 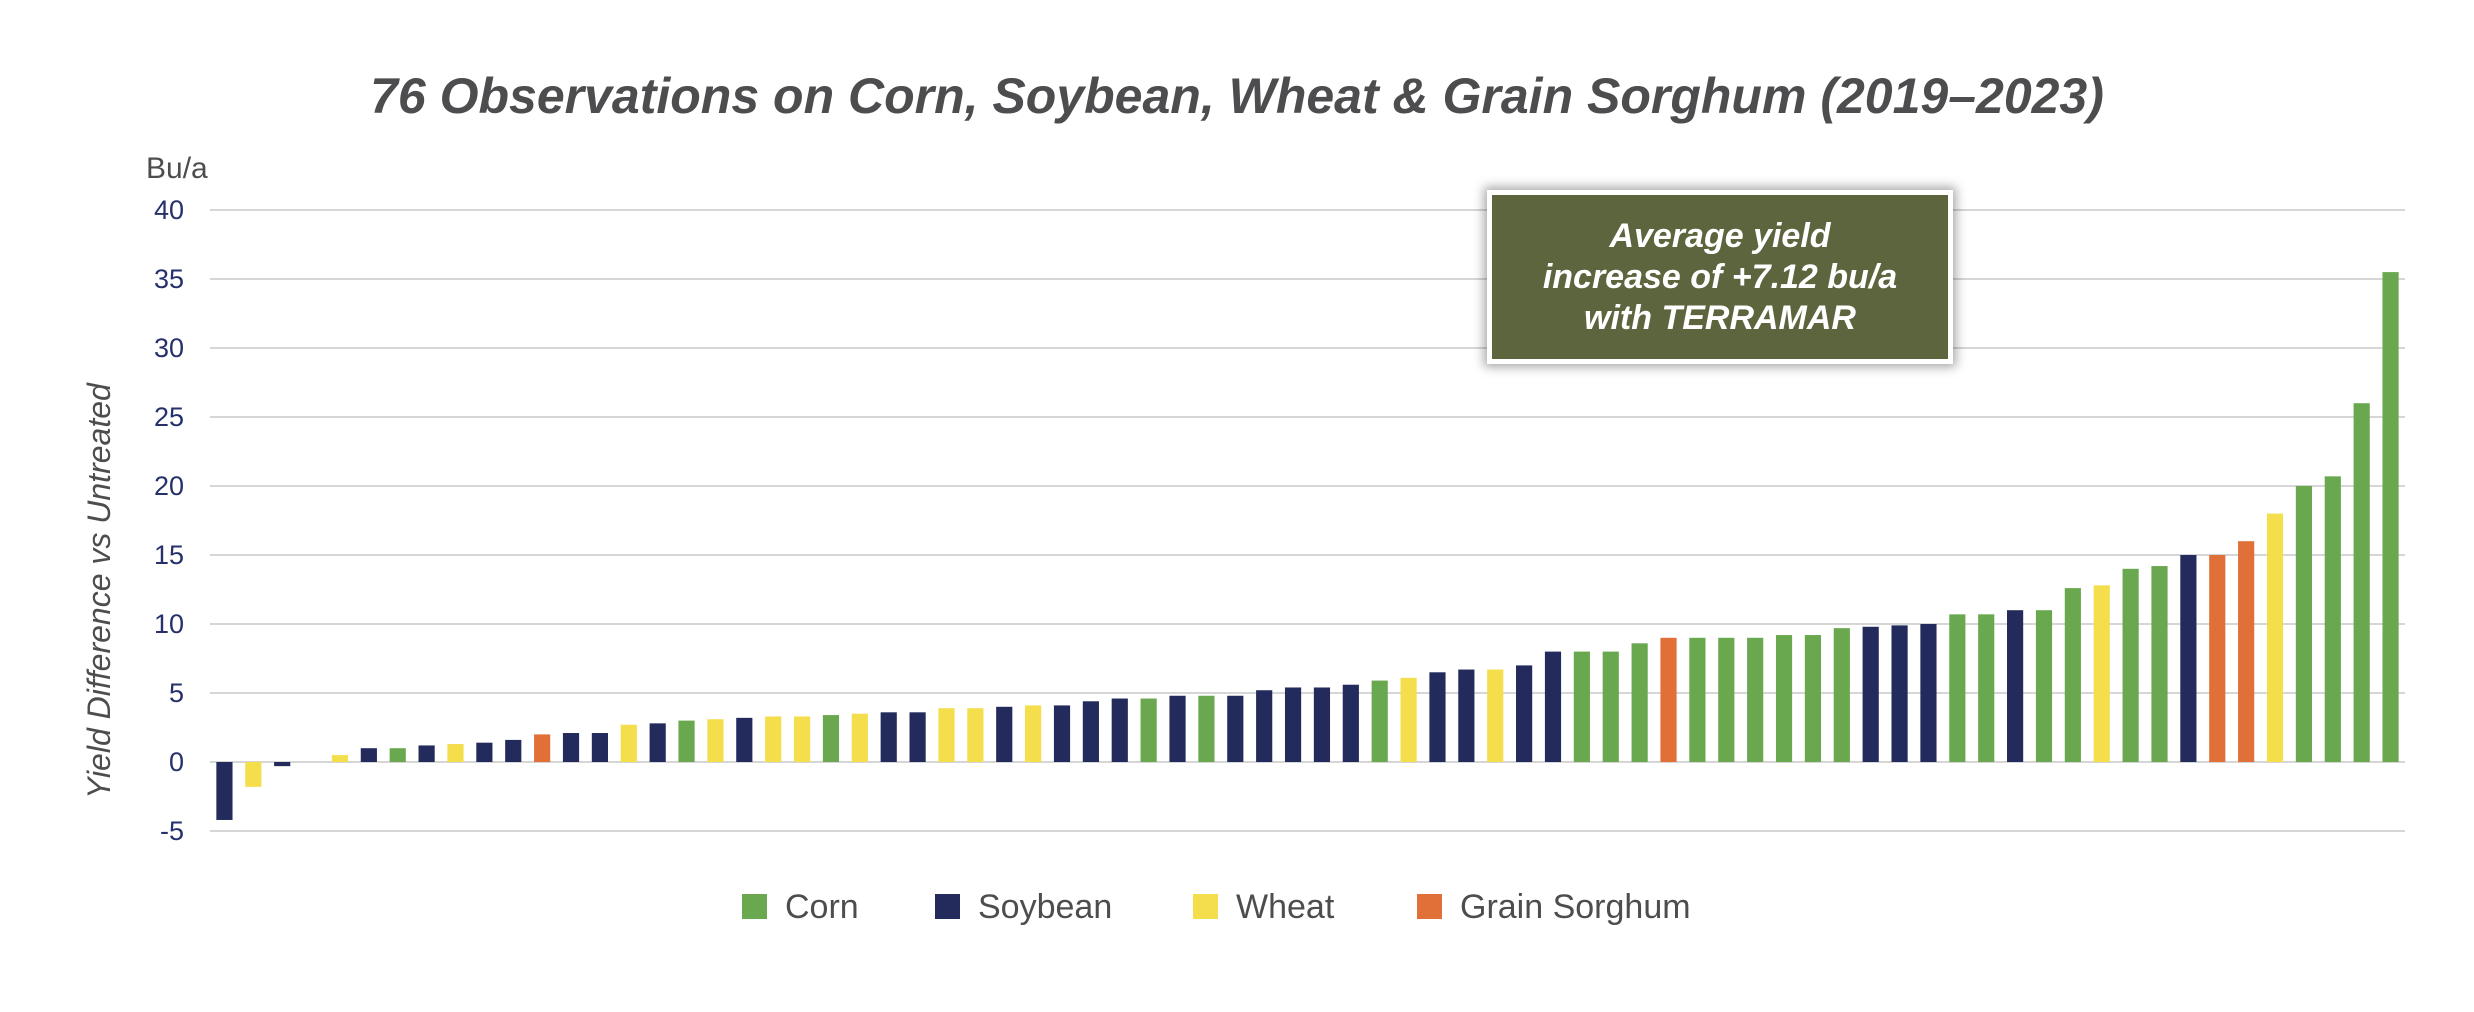 What do you see at coordinates (169, 348) in the screenshot?
I see `y-tick-label: 30` at bounding box center [169, 348].